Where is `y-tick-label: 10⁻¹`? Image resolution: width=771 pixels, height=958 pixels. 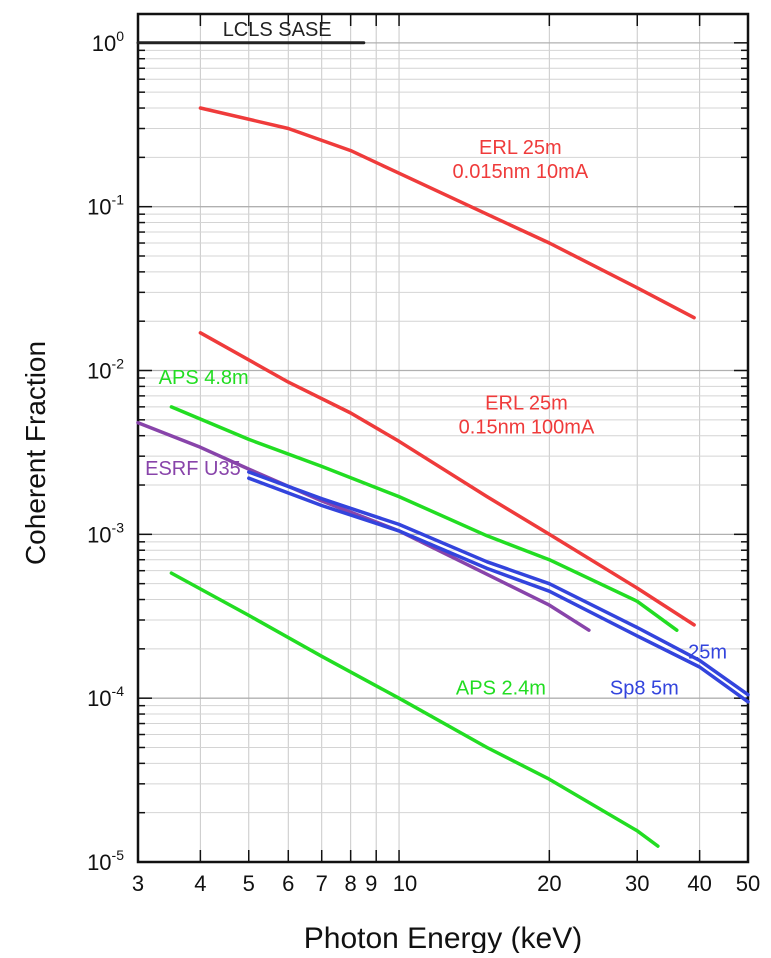 y-tick-label: 10⁻¹ is located at coordinates (105, 206).